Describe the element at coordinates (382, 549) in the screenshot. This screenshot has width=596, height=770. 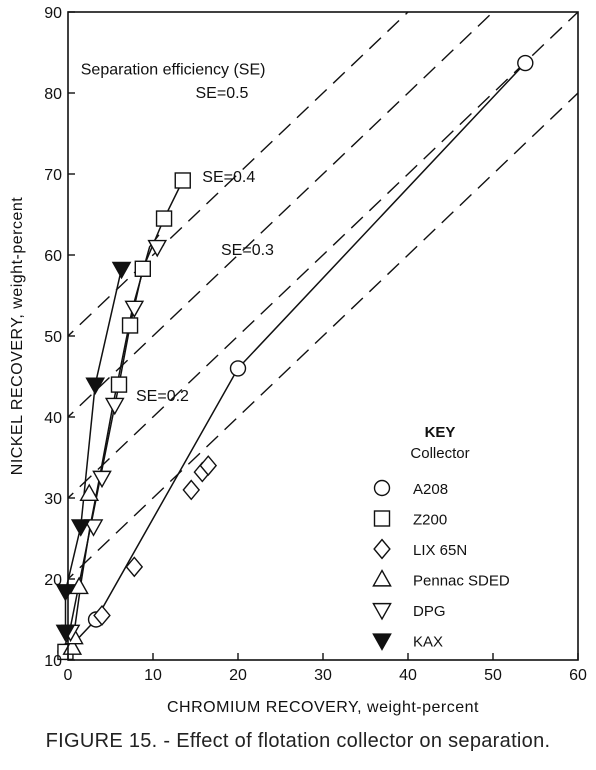
I see `legend-marker-lix-65n` at that location.